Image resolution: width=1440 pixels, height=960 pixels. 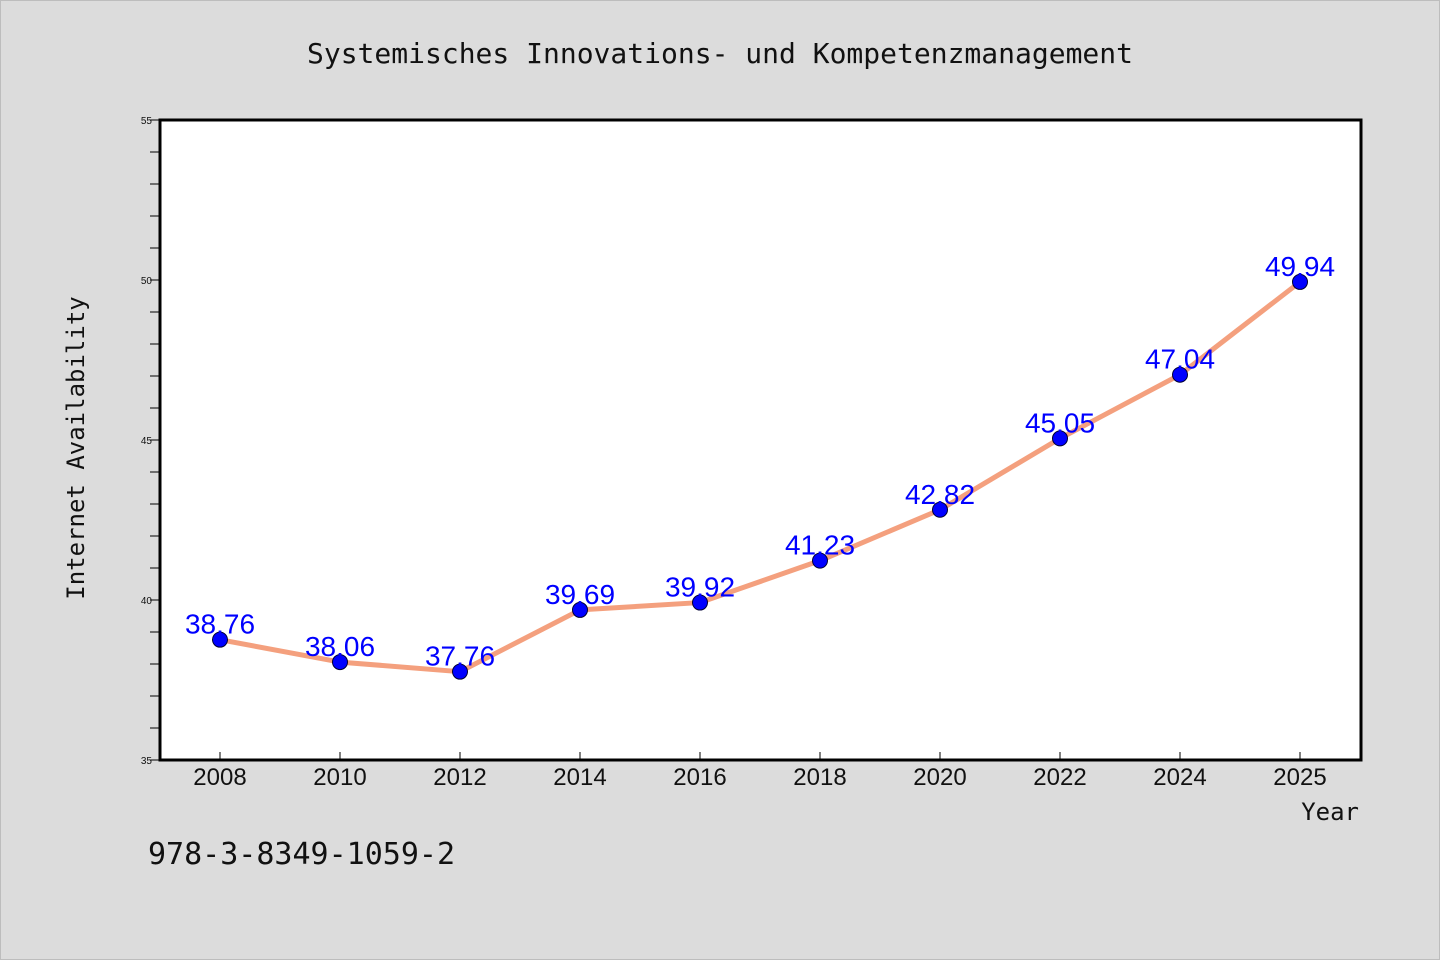 I want to click on x-tick-label: 2008, so click(x=219, y=777).